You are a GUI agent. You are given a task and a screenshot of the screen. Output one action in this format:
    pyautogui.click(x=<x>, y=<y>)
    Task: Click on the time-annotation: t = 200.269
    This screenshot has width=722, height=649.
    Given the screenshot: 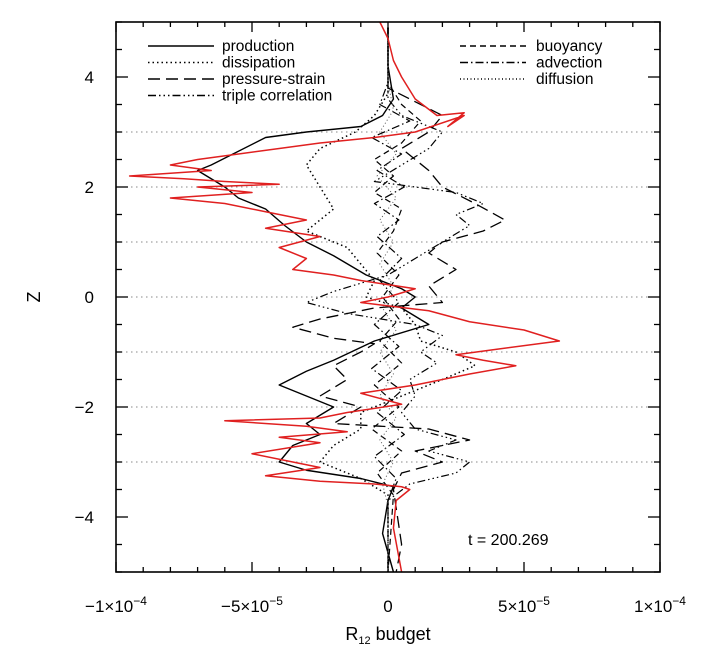 What is the action you would take?
    pyautogui.click(x=508, y=540)
    